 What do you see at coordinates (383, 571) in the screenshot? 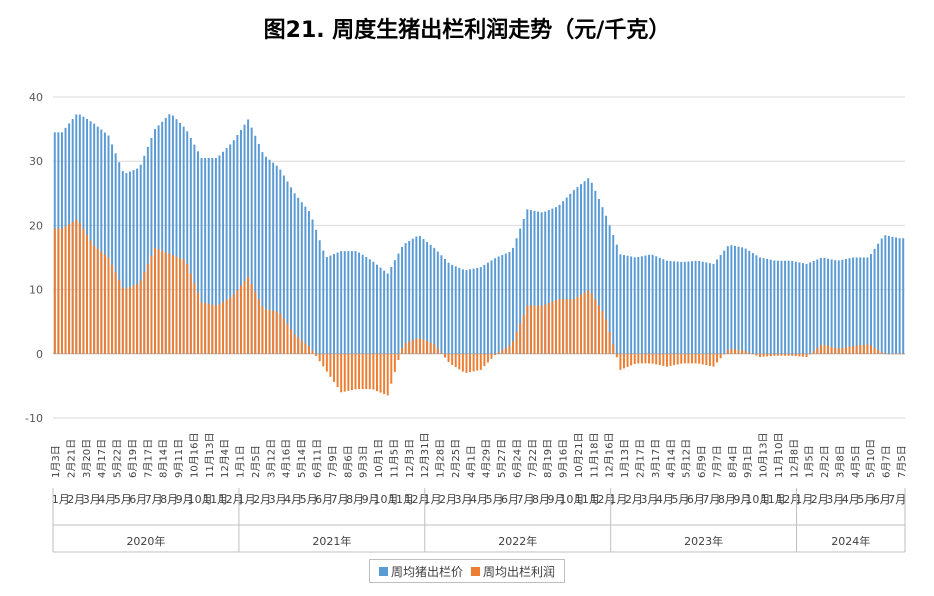
I see `legend-swatch-price` at bounding box center [383, 571].